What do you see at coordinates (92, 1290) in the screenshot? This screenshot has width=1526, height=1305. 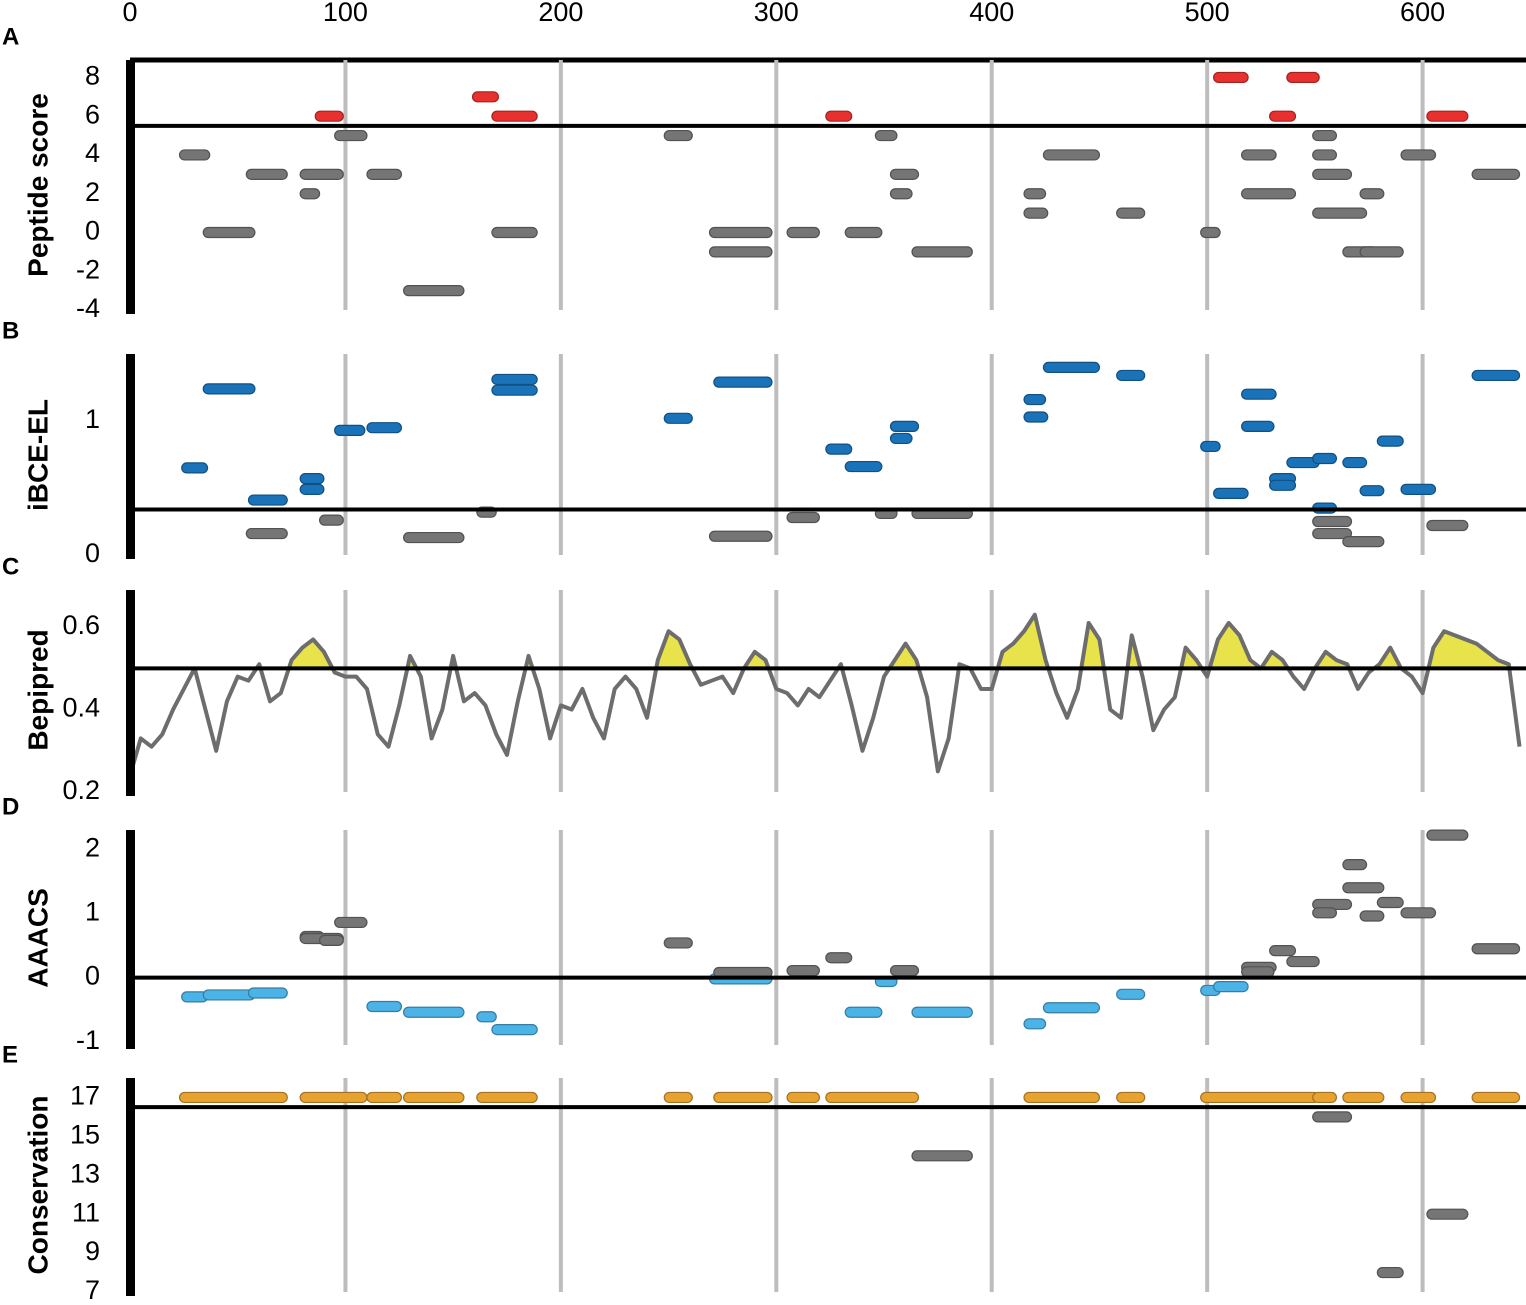 I see `y-tick-label: 7` at bounding box center [92, 1290].